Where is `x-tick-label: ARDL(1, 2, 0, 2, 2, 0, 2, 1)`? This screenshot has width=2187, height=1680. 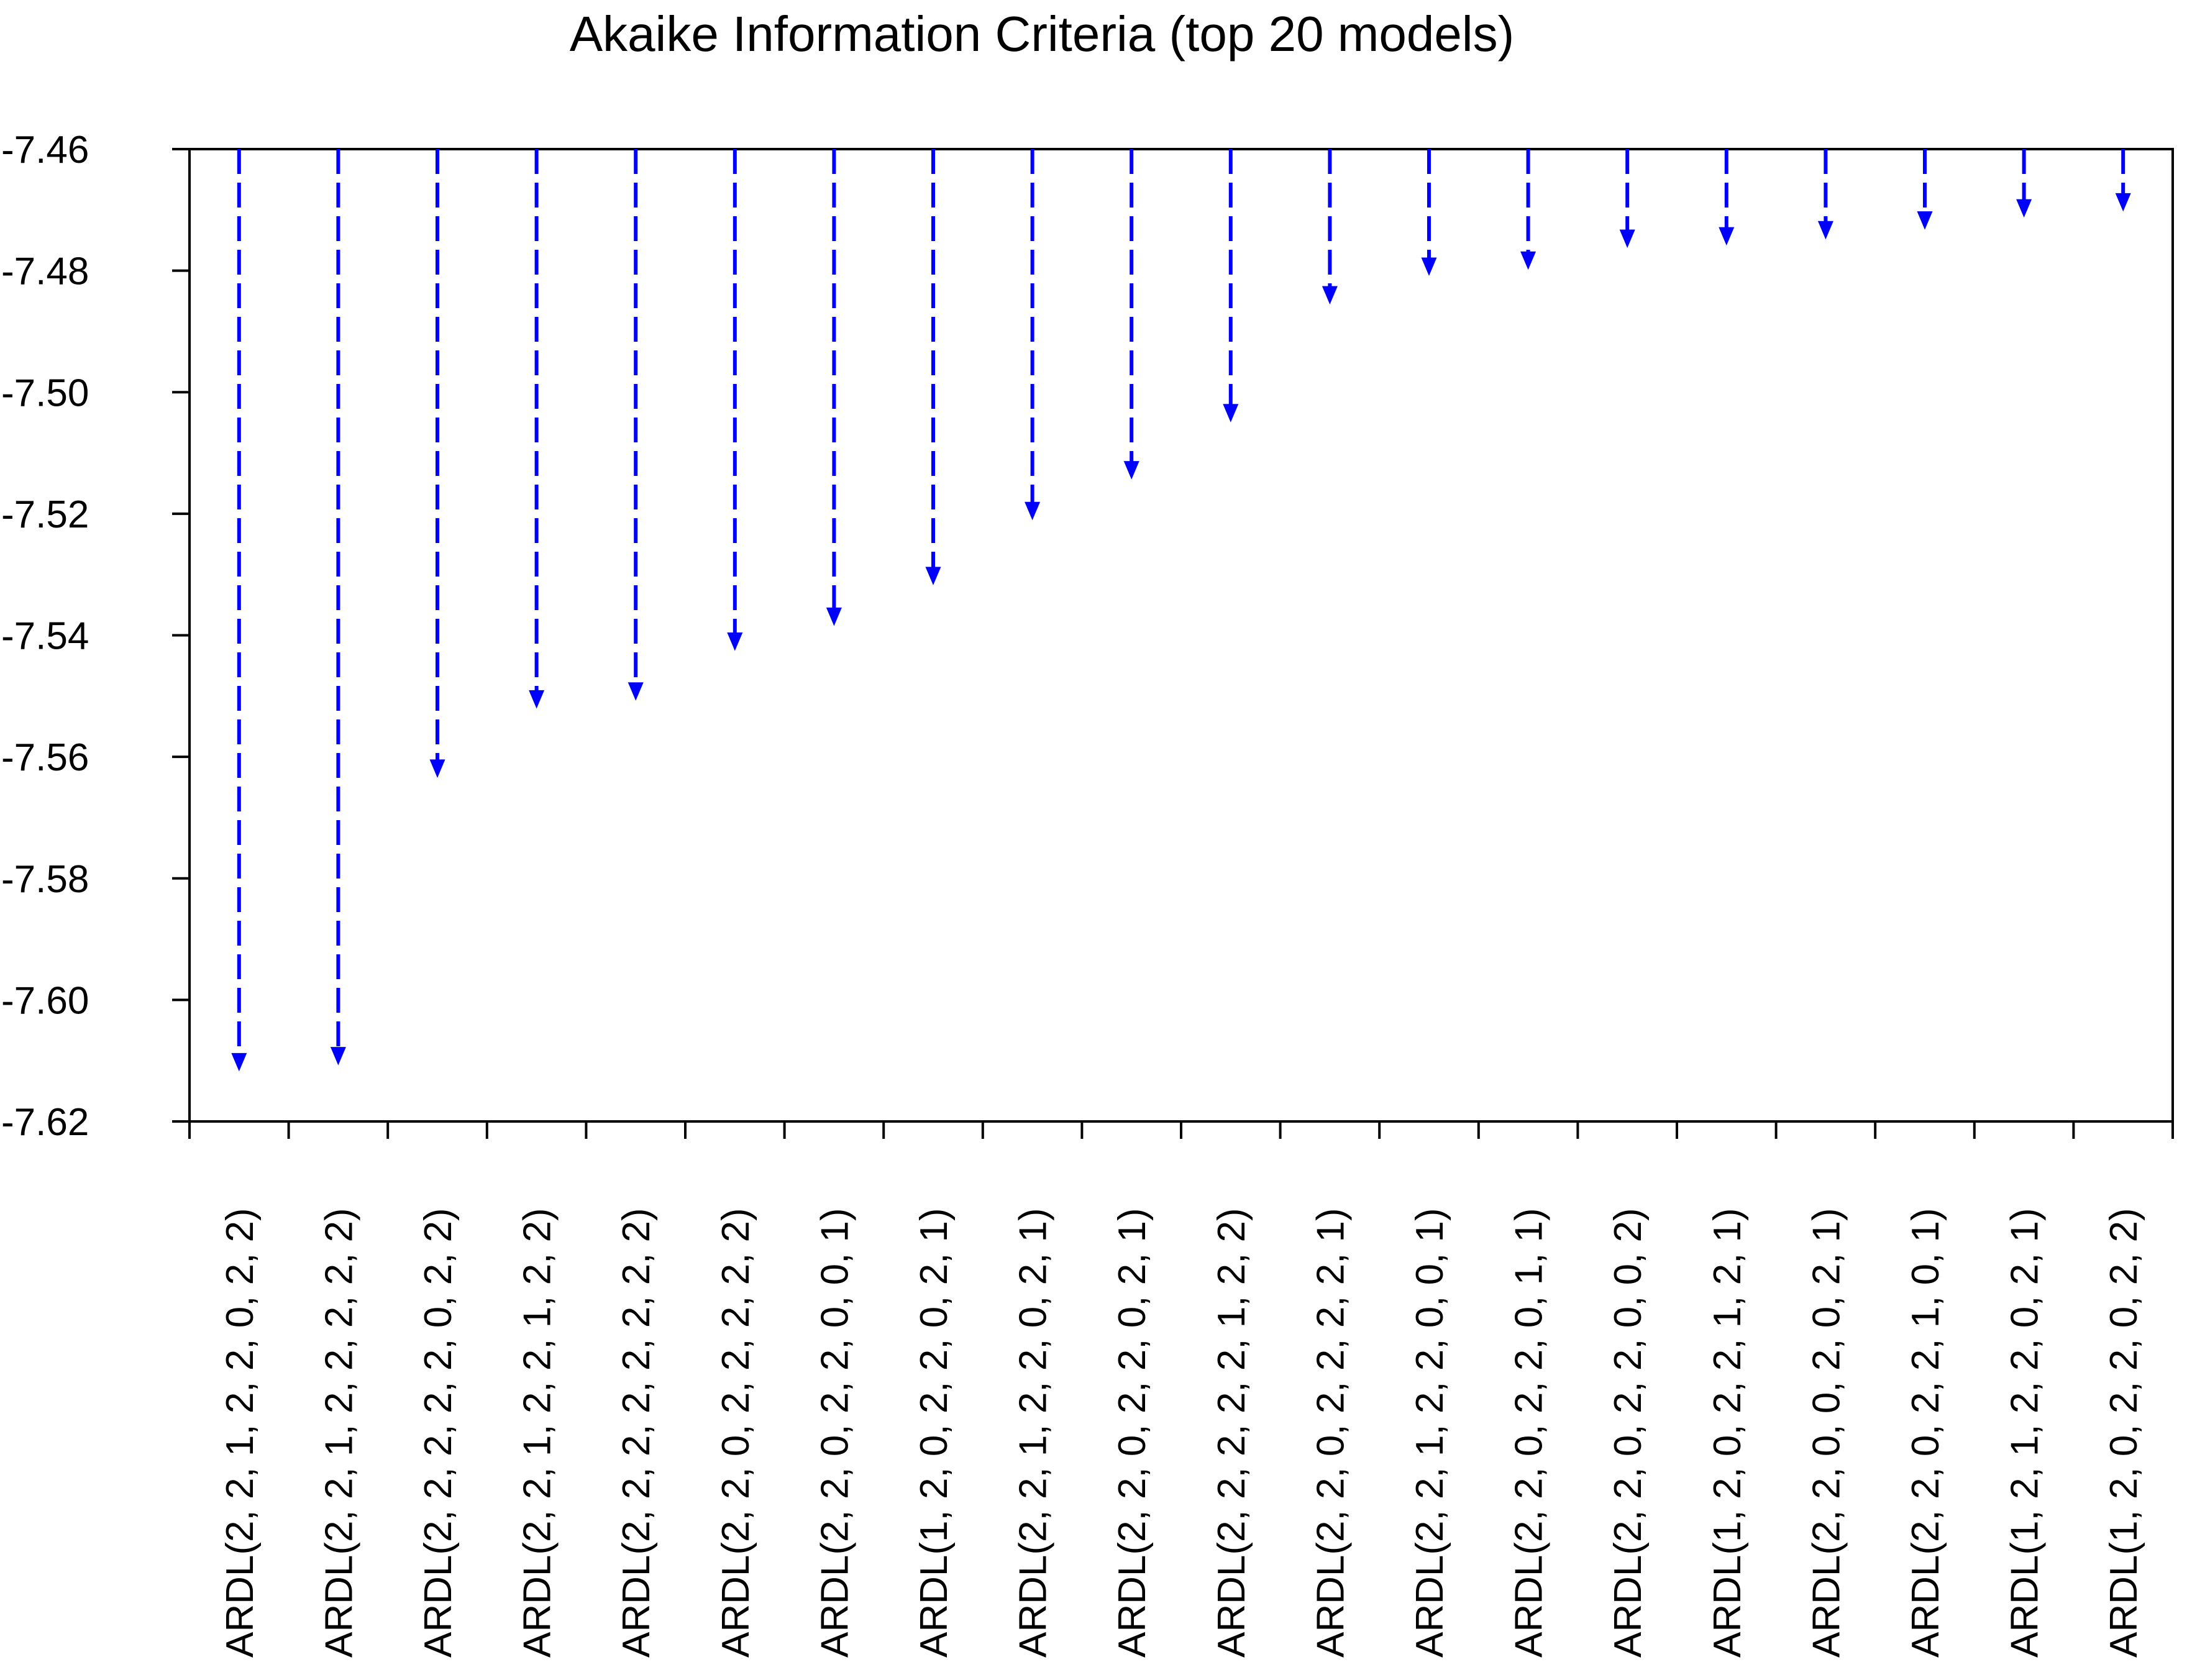 x-tick-label: ARDL(1, 2, 0, 2, 2, 0, 2, 1) is located at coordinates (934, 1433).